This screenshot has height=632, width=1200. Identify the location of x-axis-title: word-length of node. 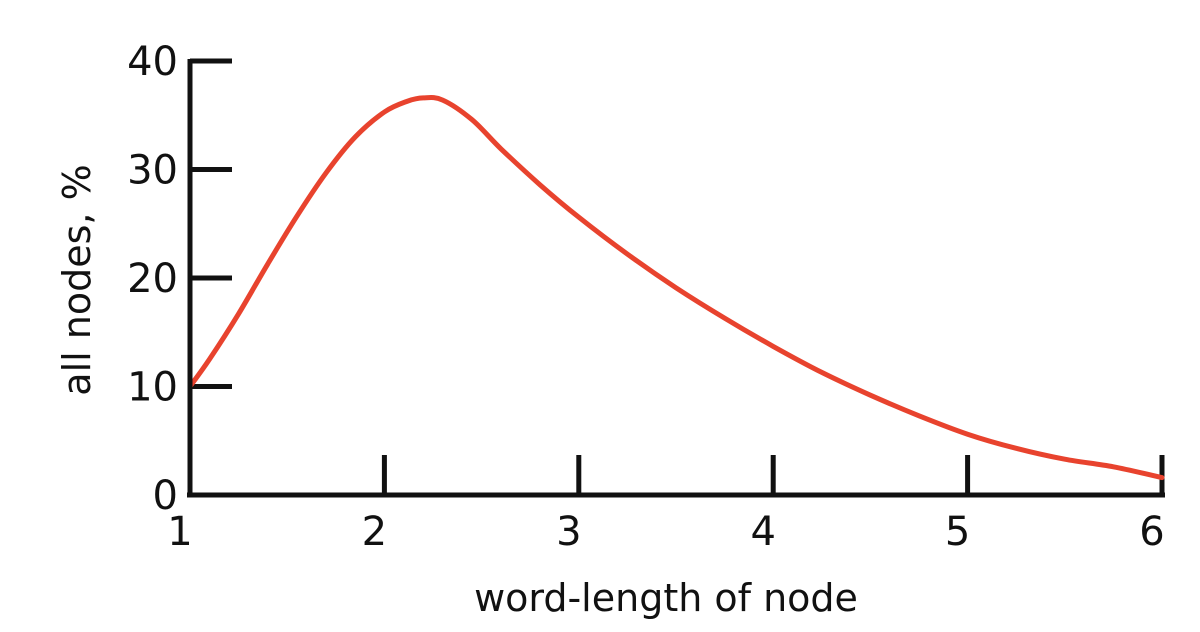
(666, 598).